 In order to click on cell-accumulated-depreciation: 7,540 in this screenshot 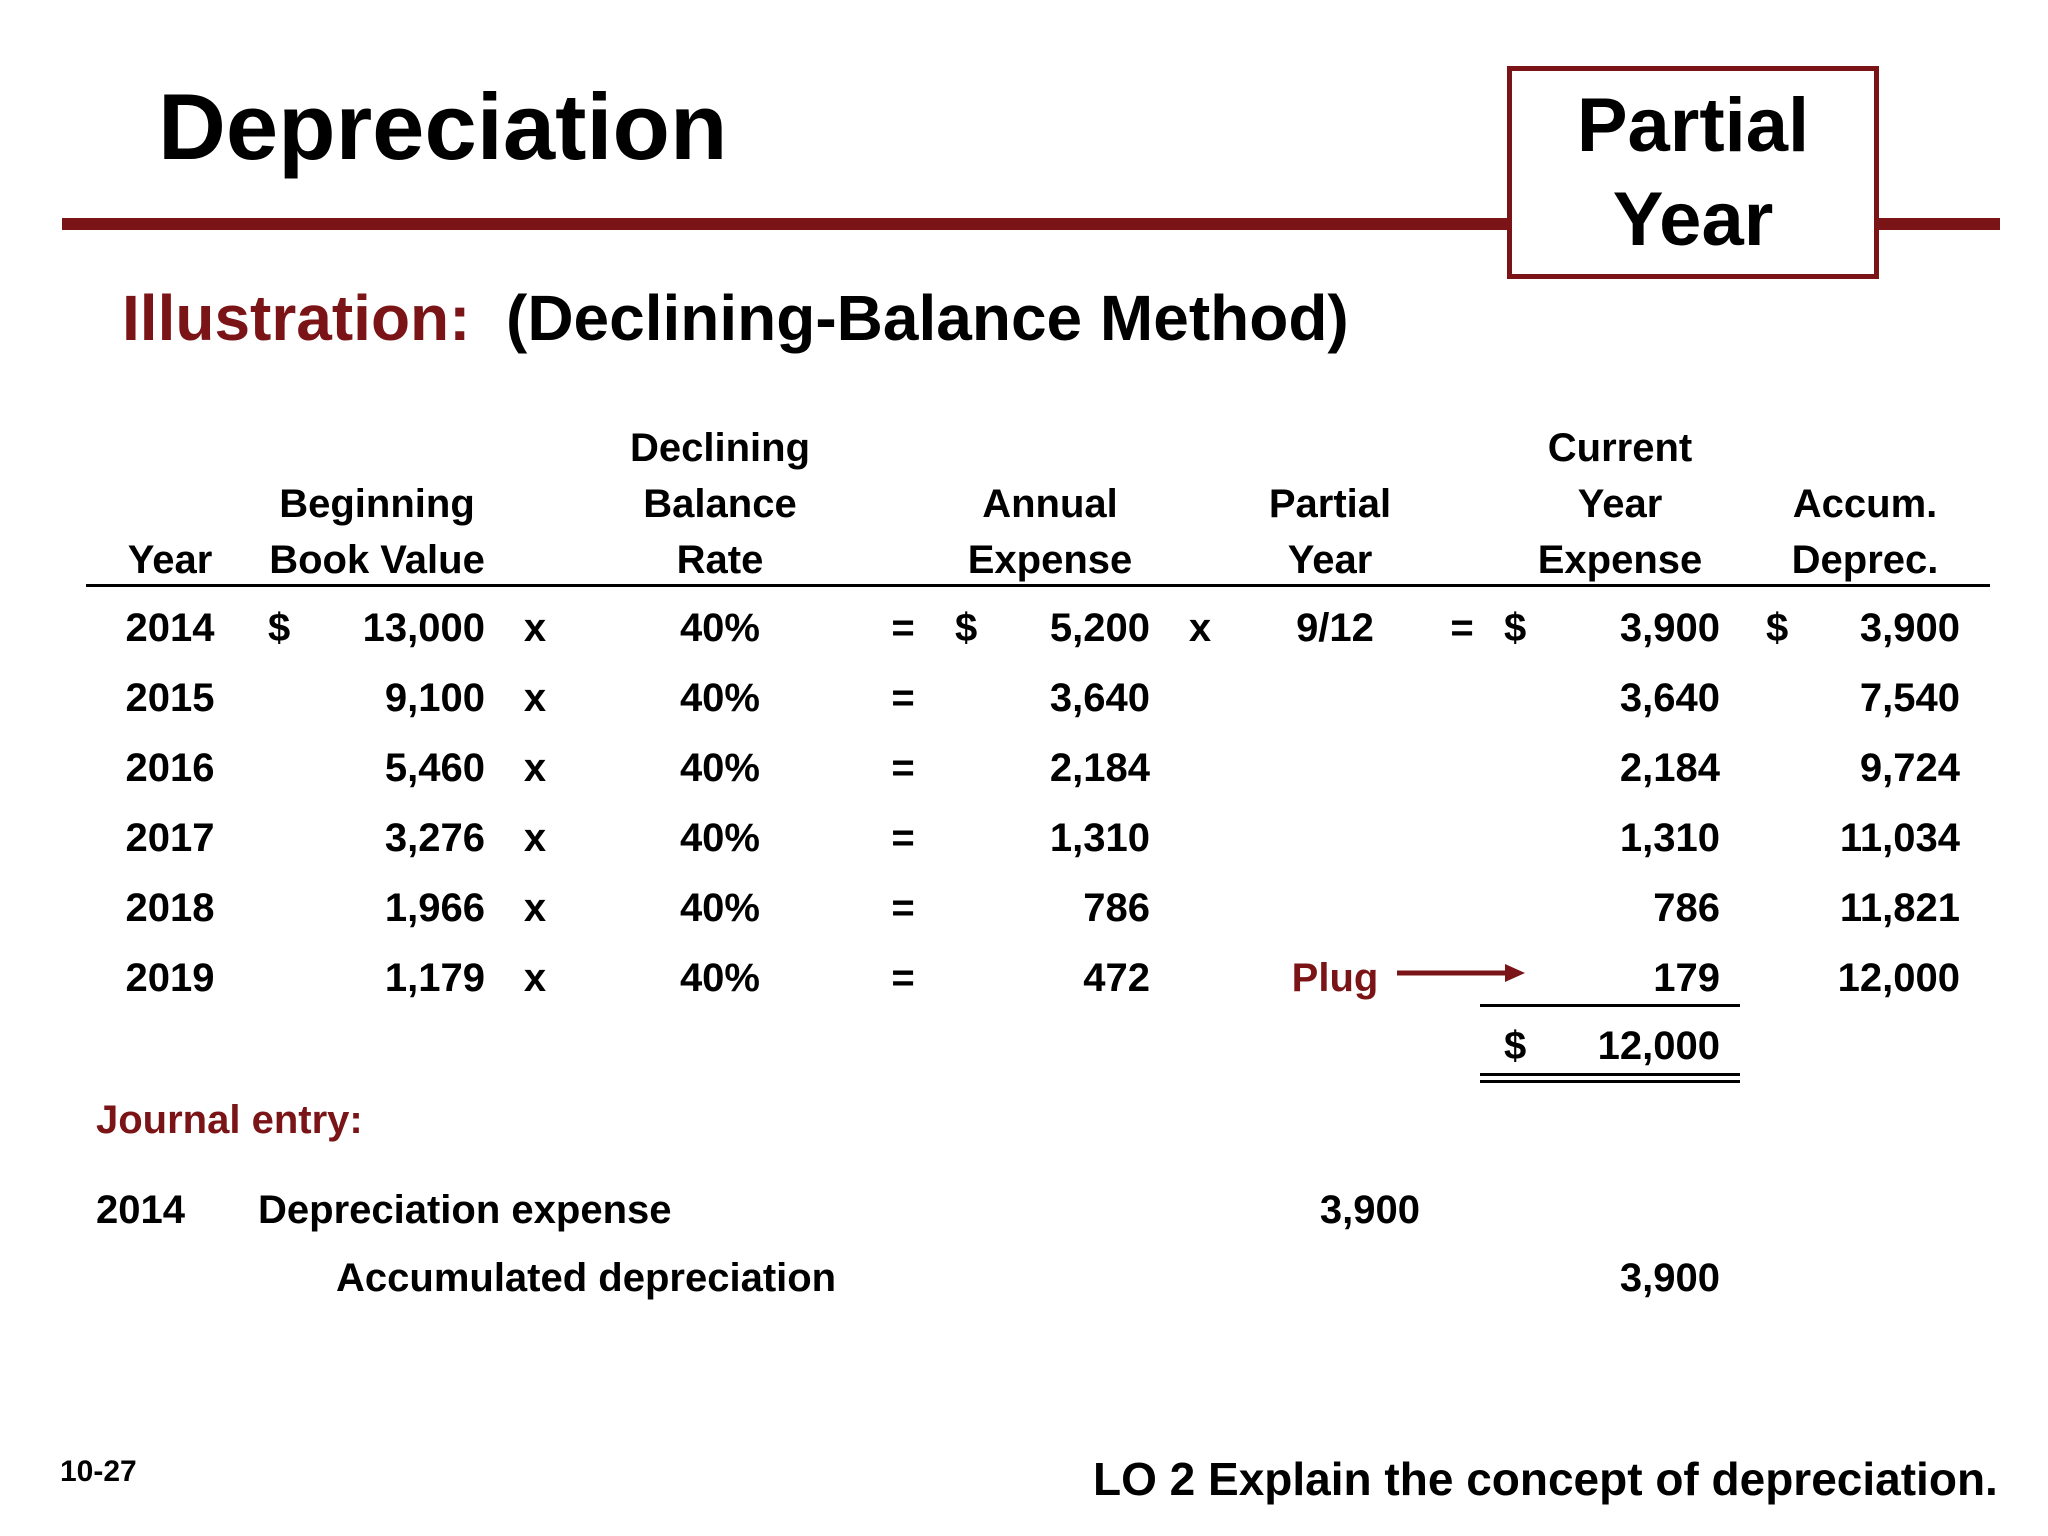, I will do `click(1909, 698)`.